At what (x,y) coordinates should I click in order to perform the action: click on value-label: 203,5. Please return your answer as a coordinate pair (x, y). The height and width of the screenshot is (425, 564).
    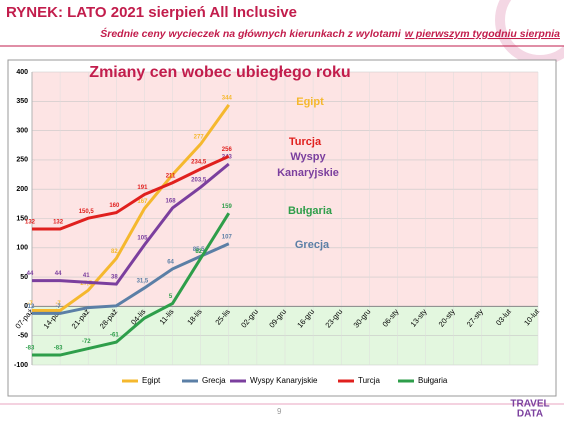
    Looking at the image, I should click on (199, 181).